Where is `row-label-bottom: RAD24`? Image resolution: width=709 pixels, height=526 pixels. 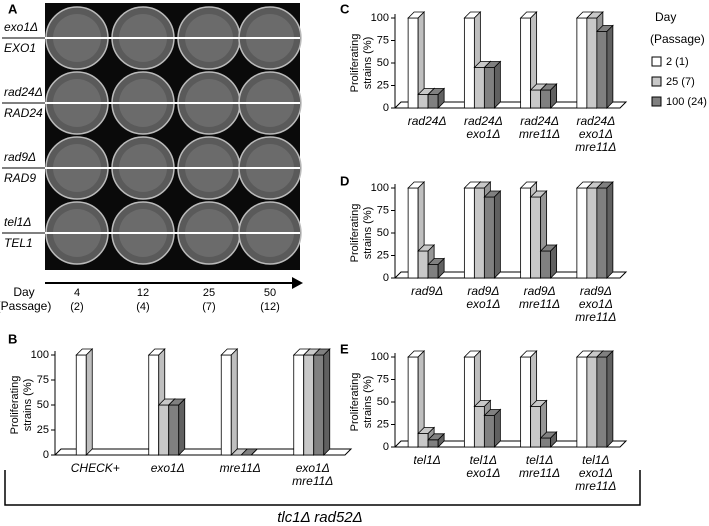
row-label-bottom: RAD24 is located at coordinates (23, 113).